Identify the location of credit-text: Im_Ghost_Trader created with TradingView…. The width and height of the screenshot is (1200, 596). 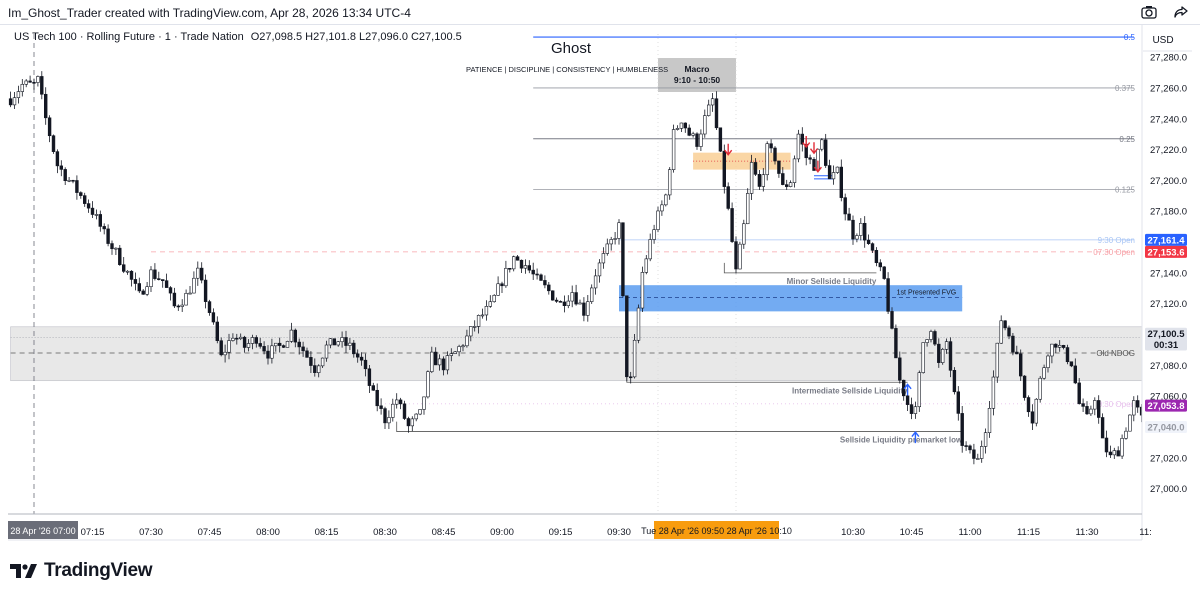
(209, 13).